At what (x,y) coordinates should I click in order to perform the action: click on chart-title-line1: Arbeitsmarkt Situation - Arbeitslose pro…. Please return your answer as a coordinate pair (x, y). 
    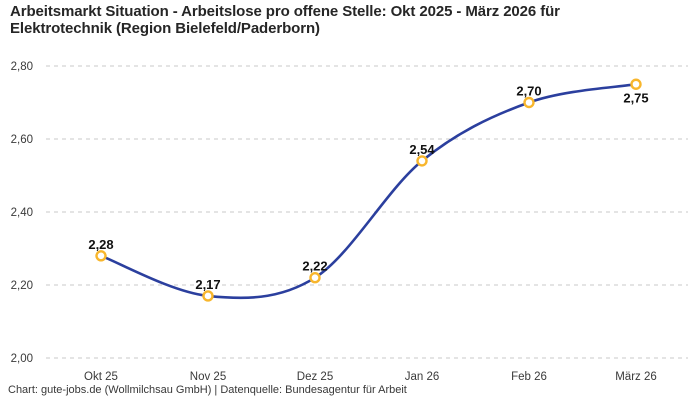
    Looking at the image, I should click on (285, 11).